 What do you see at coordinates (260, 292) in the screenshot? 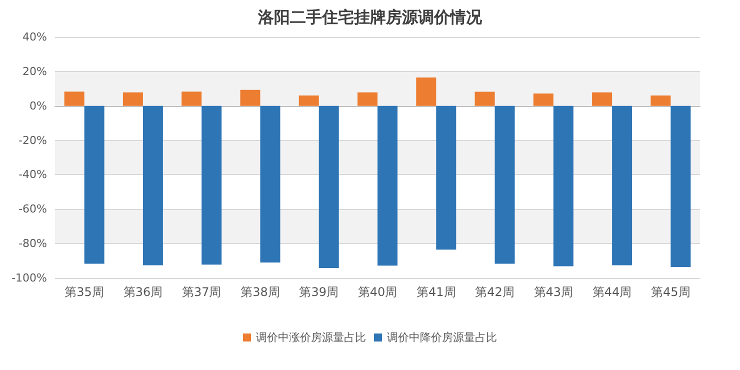
I see `x-tick-label: 第38周` at bounding box center [260, 292].